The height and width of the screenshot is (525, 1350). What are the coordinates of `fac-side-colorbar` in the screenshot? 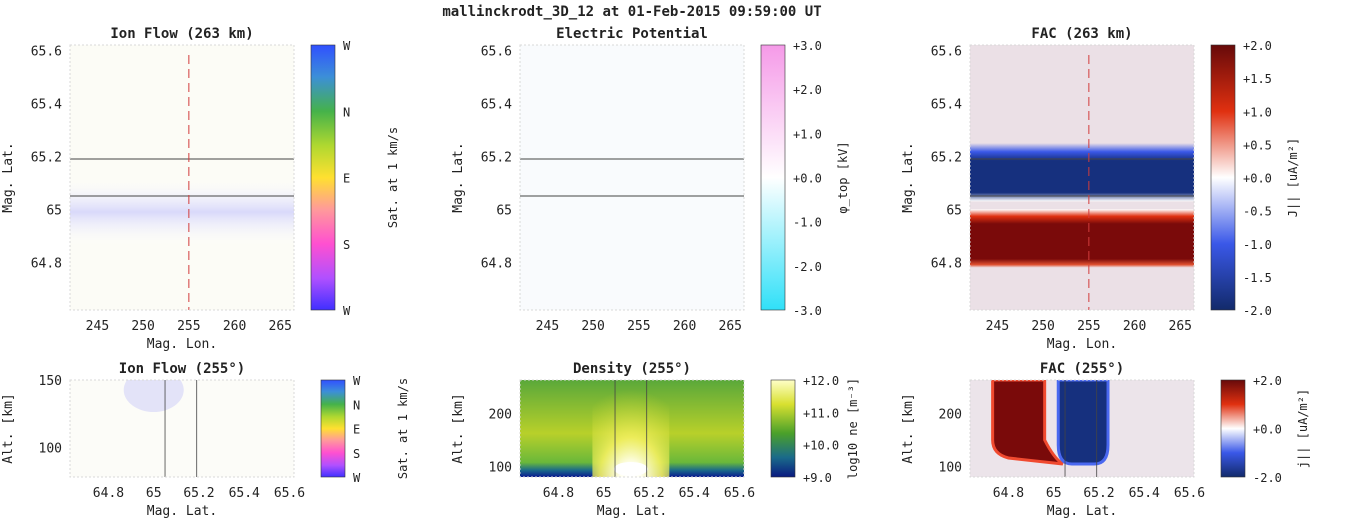 It's located at (1233, 428).